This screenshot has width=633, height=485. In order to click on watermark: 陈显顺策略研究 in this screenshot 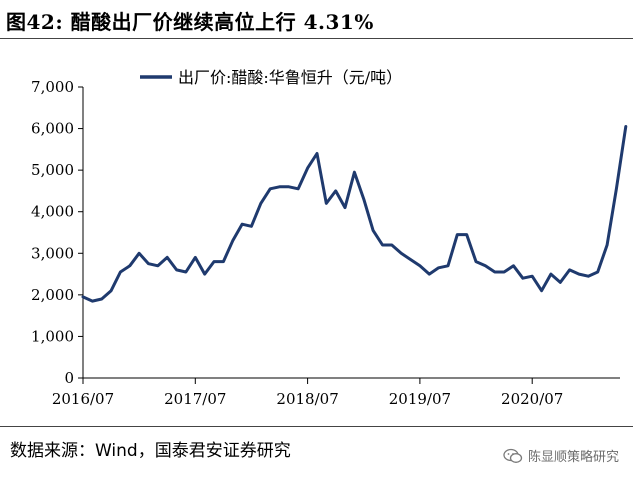, I will do `click(561, 455)`.